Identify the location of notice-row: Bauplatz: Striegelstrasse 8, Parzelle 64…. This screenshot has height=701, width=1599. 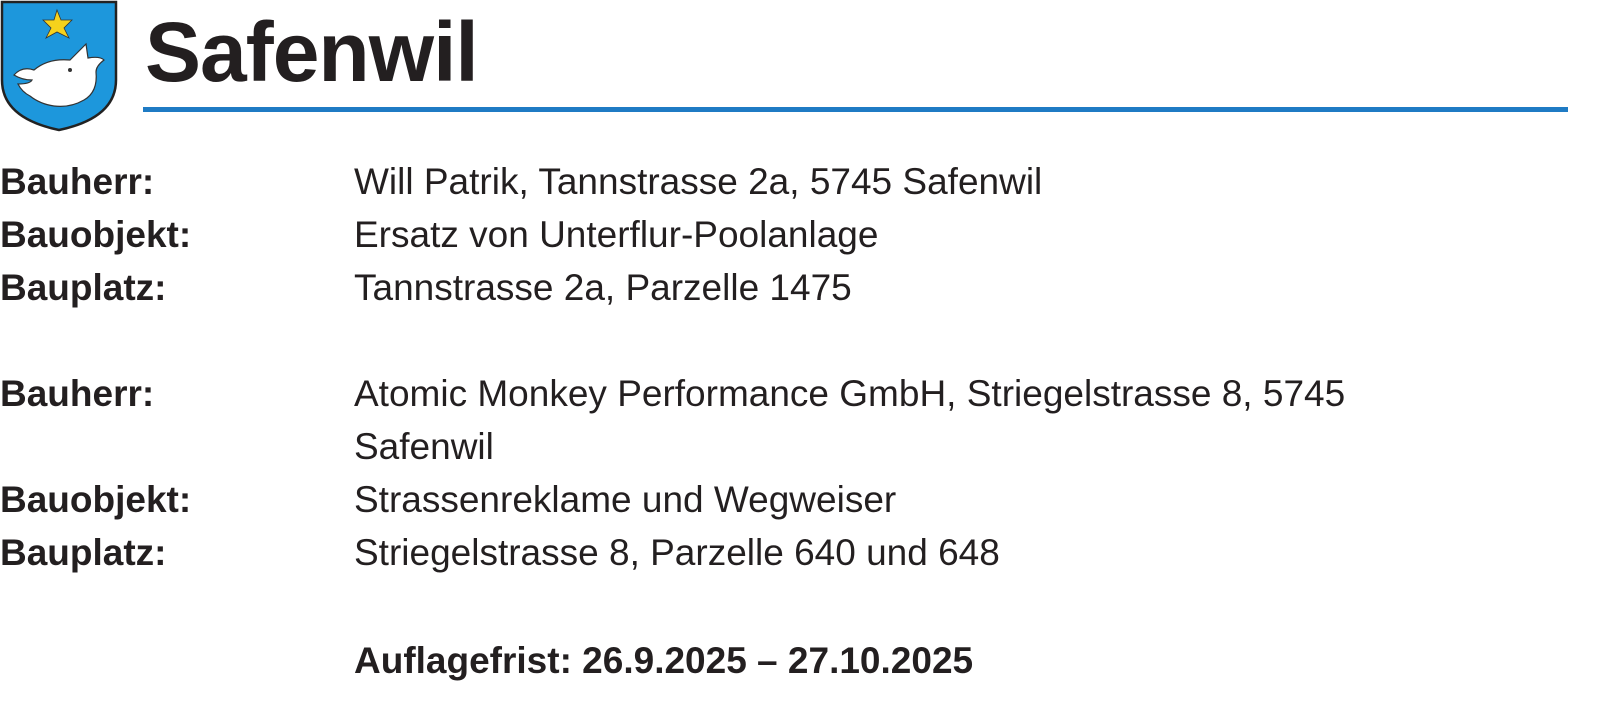
(702, 552).